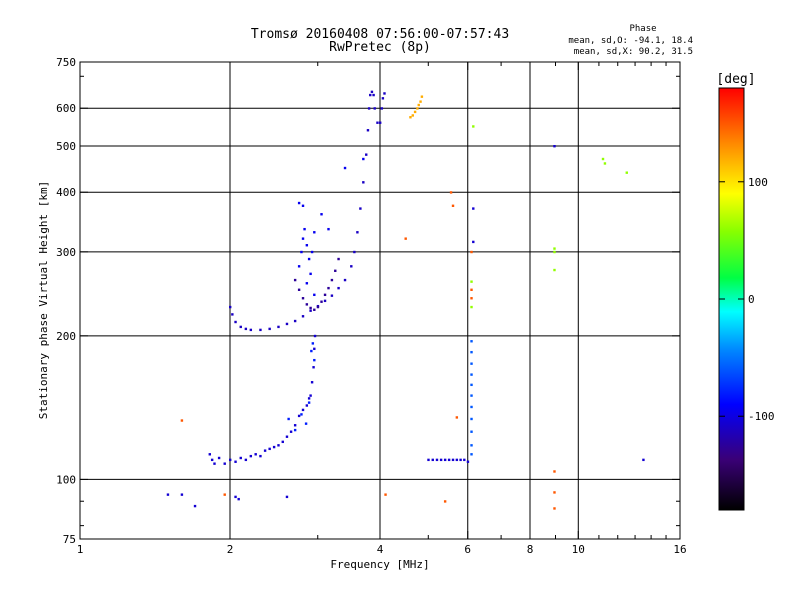  What do you see at coordinates (578, 549) in the screenshot?
I see `x-tick-label: 10` at bounding box center [578, 549].